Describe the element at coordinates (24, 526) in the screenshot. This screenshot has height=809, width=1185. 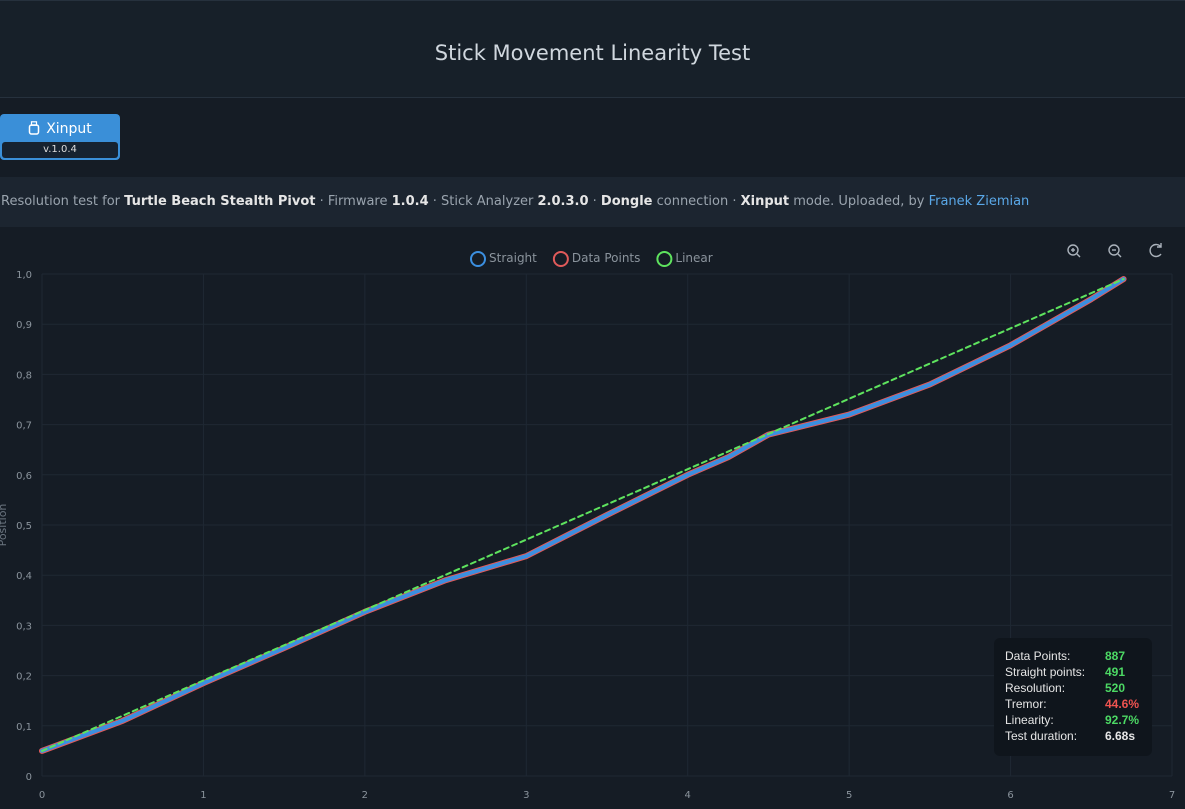
I see `y-tick-label: 0,5` at that location.